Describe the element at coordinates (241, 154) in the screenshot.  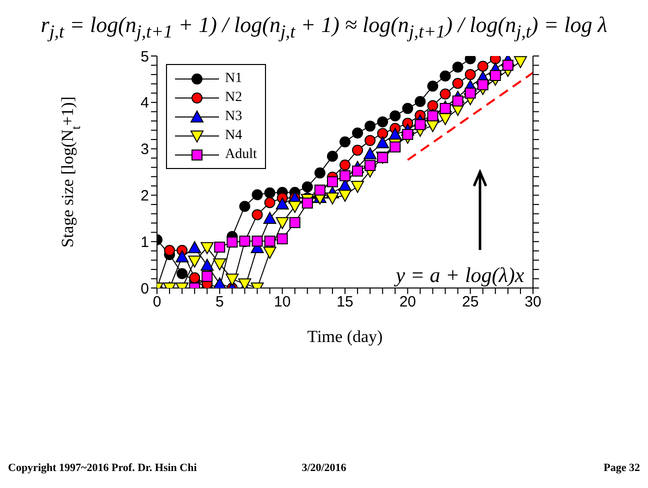
I see `legend-label: Adult` at that location.